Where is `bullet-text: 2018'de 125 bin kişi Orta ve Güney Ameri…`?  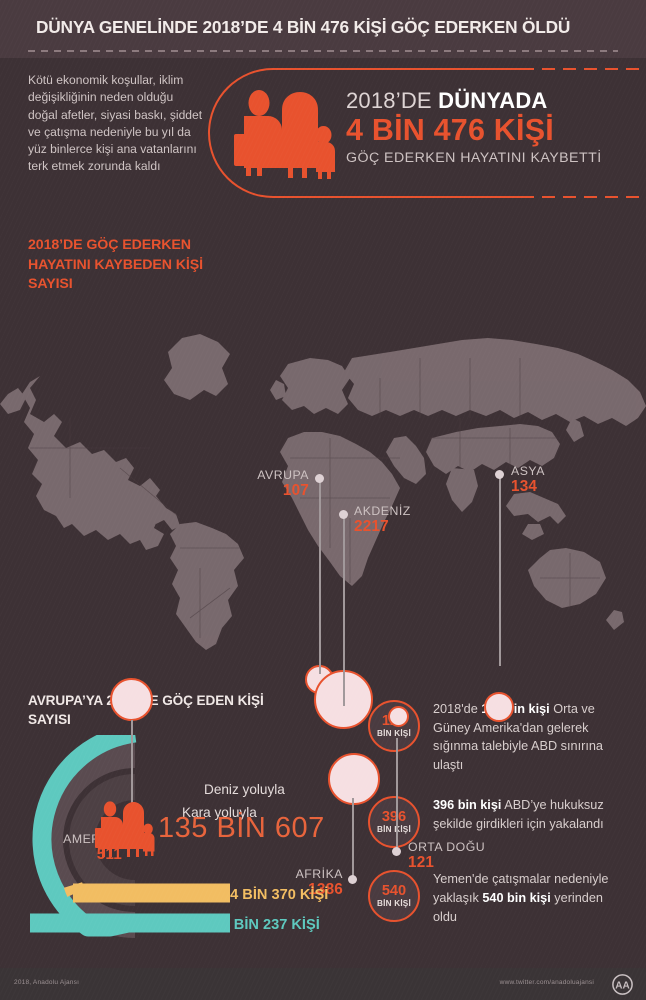 bullet-text: 2018'de 125 bin kişi Orta ve Güney Ameri… is located at coordinates (531, 737).